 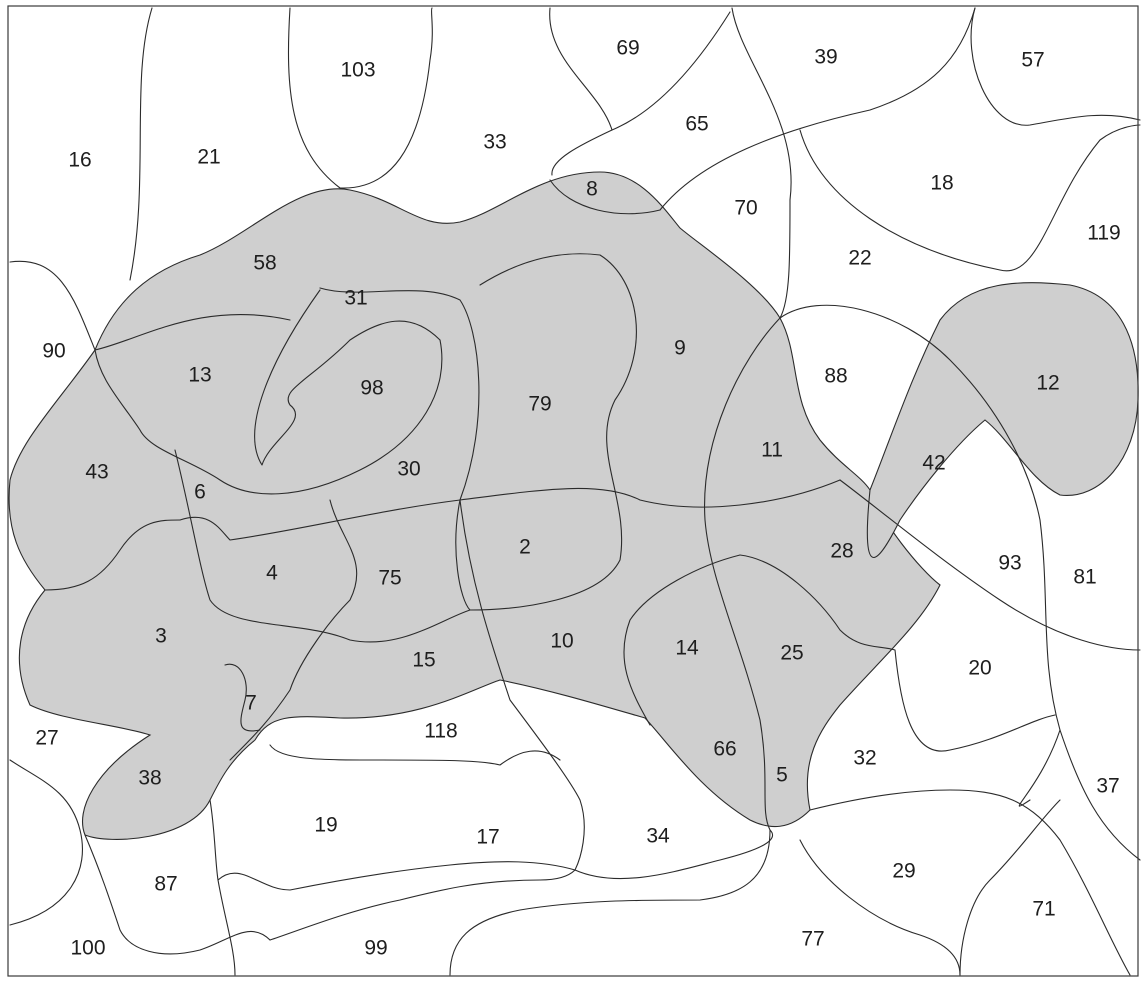 I want to click on region-label: 14, so click(x=687, y=648).